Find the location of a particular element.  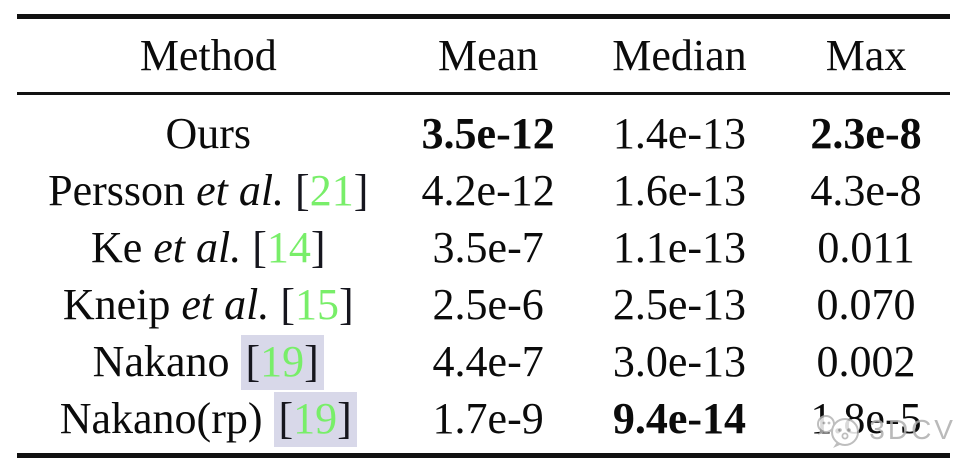

median-cell: 1.1e-13 is located at coordinates (679, 247).